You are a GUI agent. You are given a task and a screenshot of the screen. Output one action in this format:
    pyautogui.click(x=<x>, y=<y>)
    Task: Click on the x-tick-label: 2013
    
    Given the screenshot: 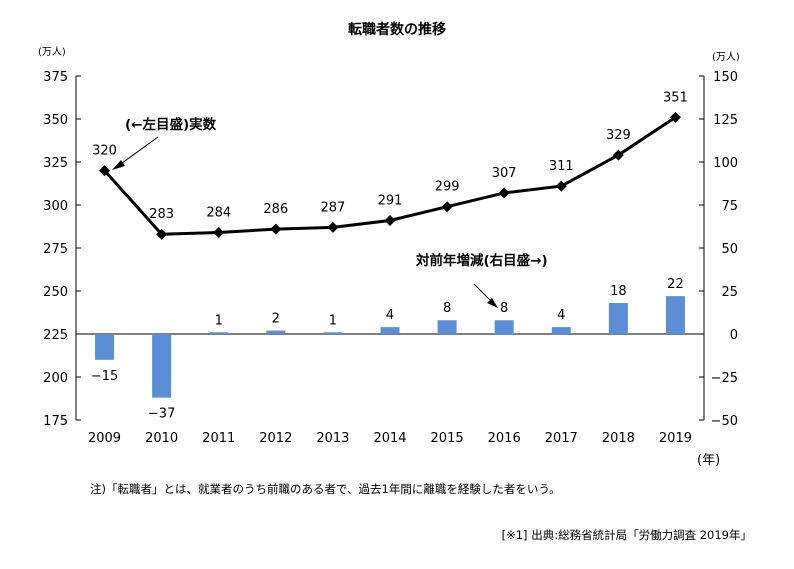 What is the action you would take?
    pyautogui.click(x=332, y=438)
    